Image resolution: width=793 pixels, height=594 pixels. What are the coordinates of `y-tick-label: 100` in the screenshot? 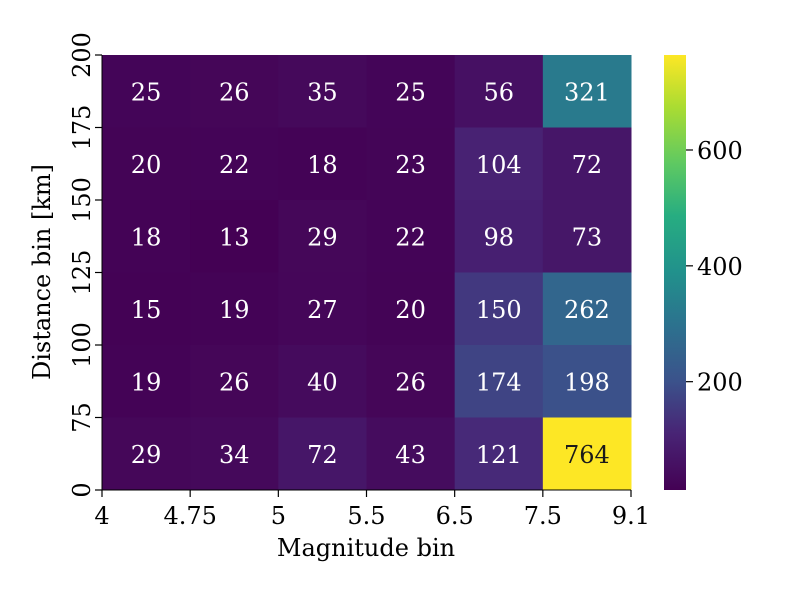 It's located at (82, 345).